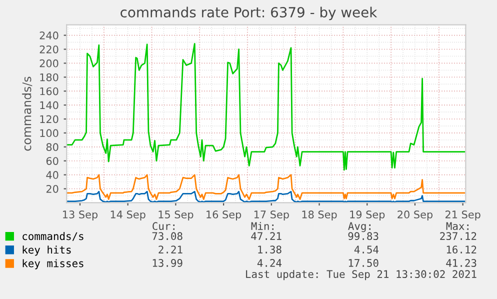  Describe the element at coordinates (80, 215) in the screenshot. I see `x-tick-label: 13 Sep` at that location.